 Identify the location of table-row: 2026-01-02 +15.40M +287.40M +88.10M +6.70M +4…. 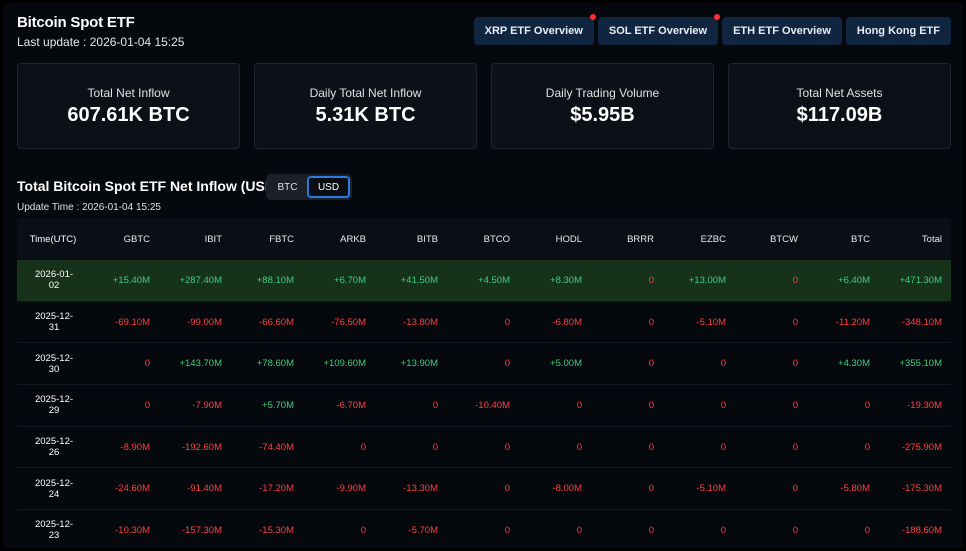
(484, 281).